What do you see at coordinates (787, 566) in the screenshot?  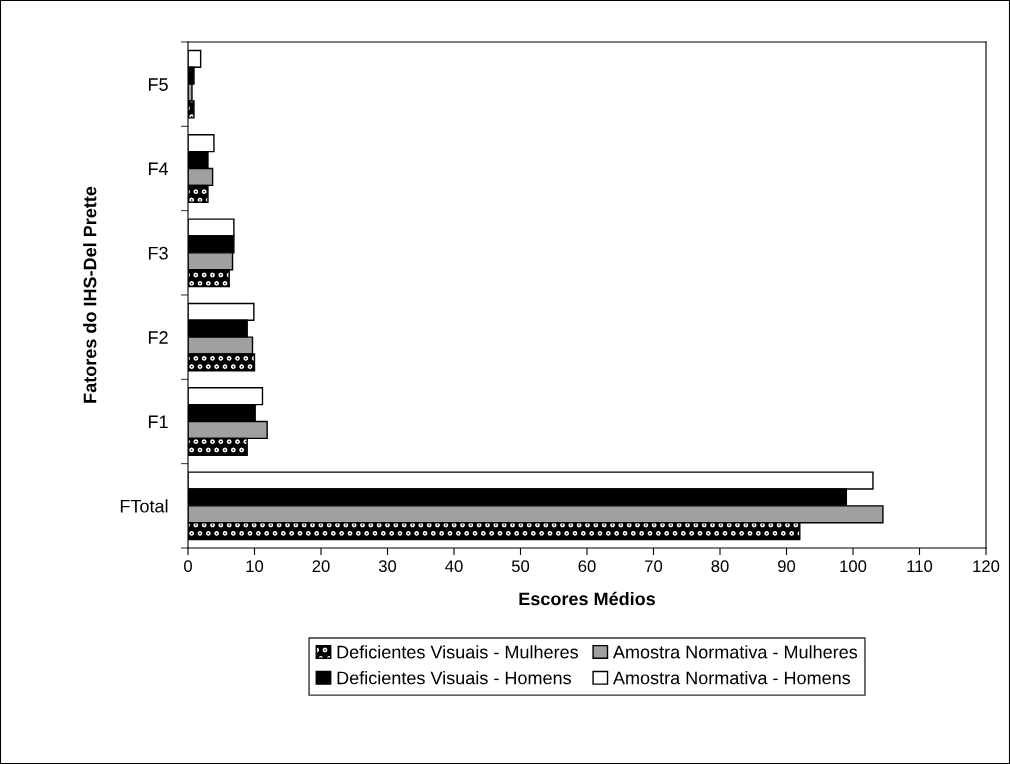 I see `x-tick-label: 90` at bounding box center [787, 566].